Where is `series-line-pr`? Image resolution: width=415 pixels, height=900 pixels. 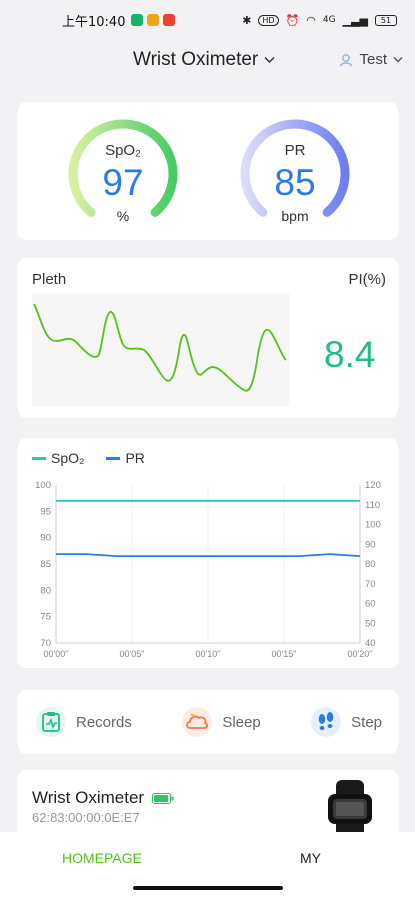 series-line-pr is located at coordinates (208, 555).